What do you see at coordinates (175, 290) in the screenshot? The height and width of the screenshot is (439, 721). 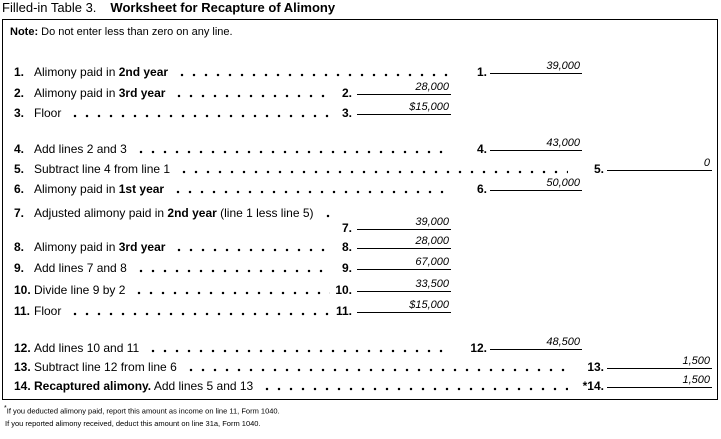 I see `worksheet-line: 10. Divide line 9 by 2` at bounding box center [175, 290].